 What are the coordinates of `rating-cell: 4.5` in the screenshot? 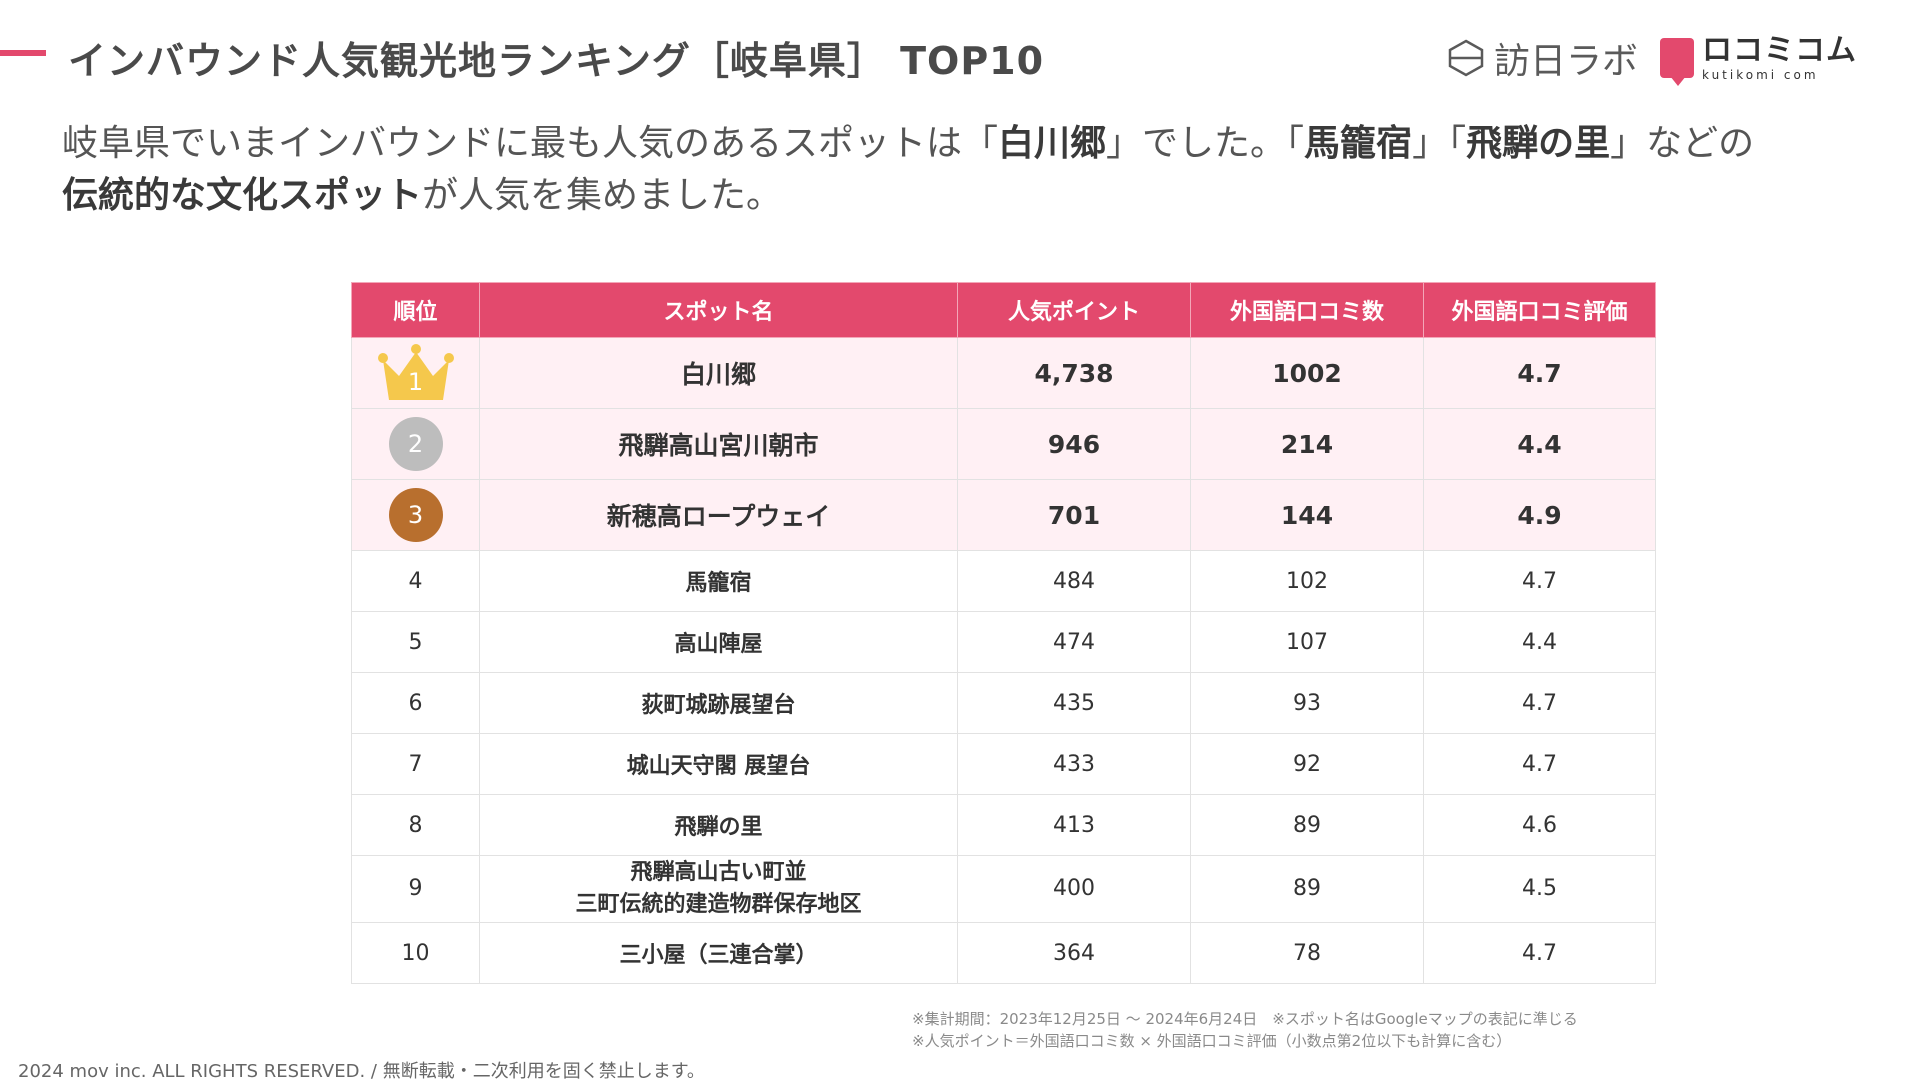 It's located at (1539, 889).